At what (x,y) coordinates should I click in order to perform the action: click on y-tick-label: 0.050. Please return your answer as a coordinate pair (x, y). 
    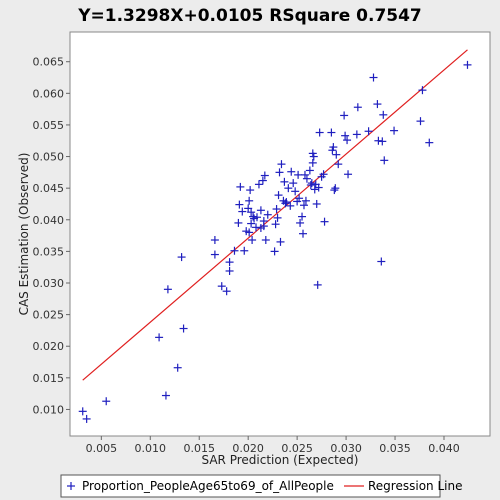
    Looking at the image, I should click on (49, 157).